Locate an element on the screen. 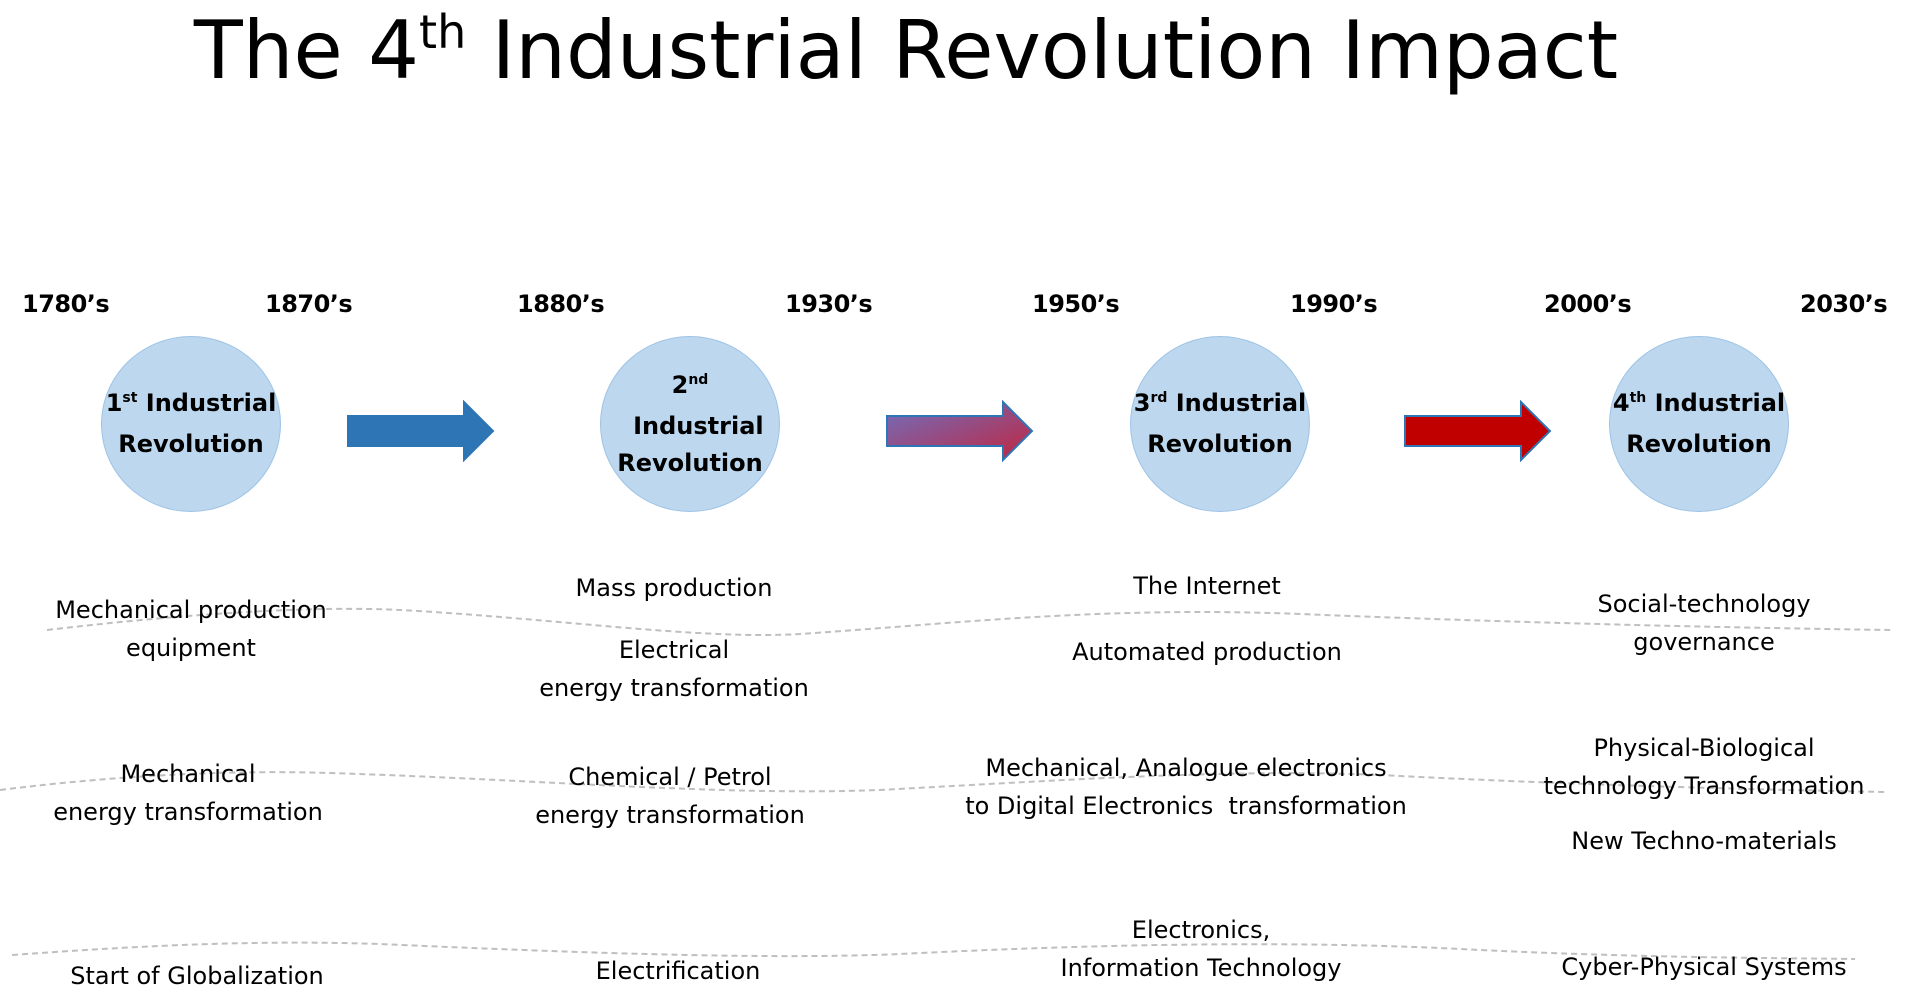  impact-text: The Internet Automated production is located at coordinates (1207, 619).